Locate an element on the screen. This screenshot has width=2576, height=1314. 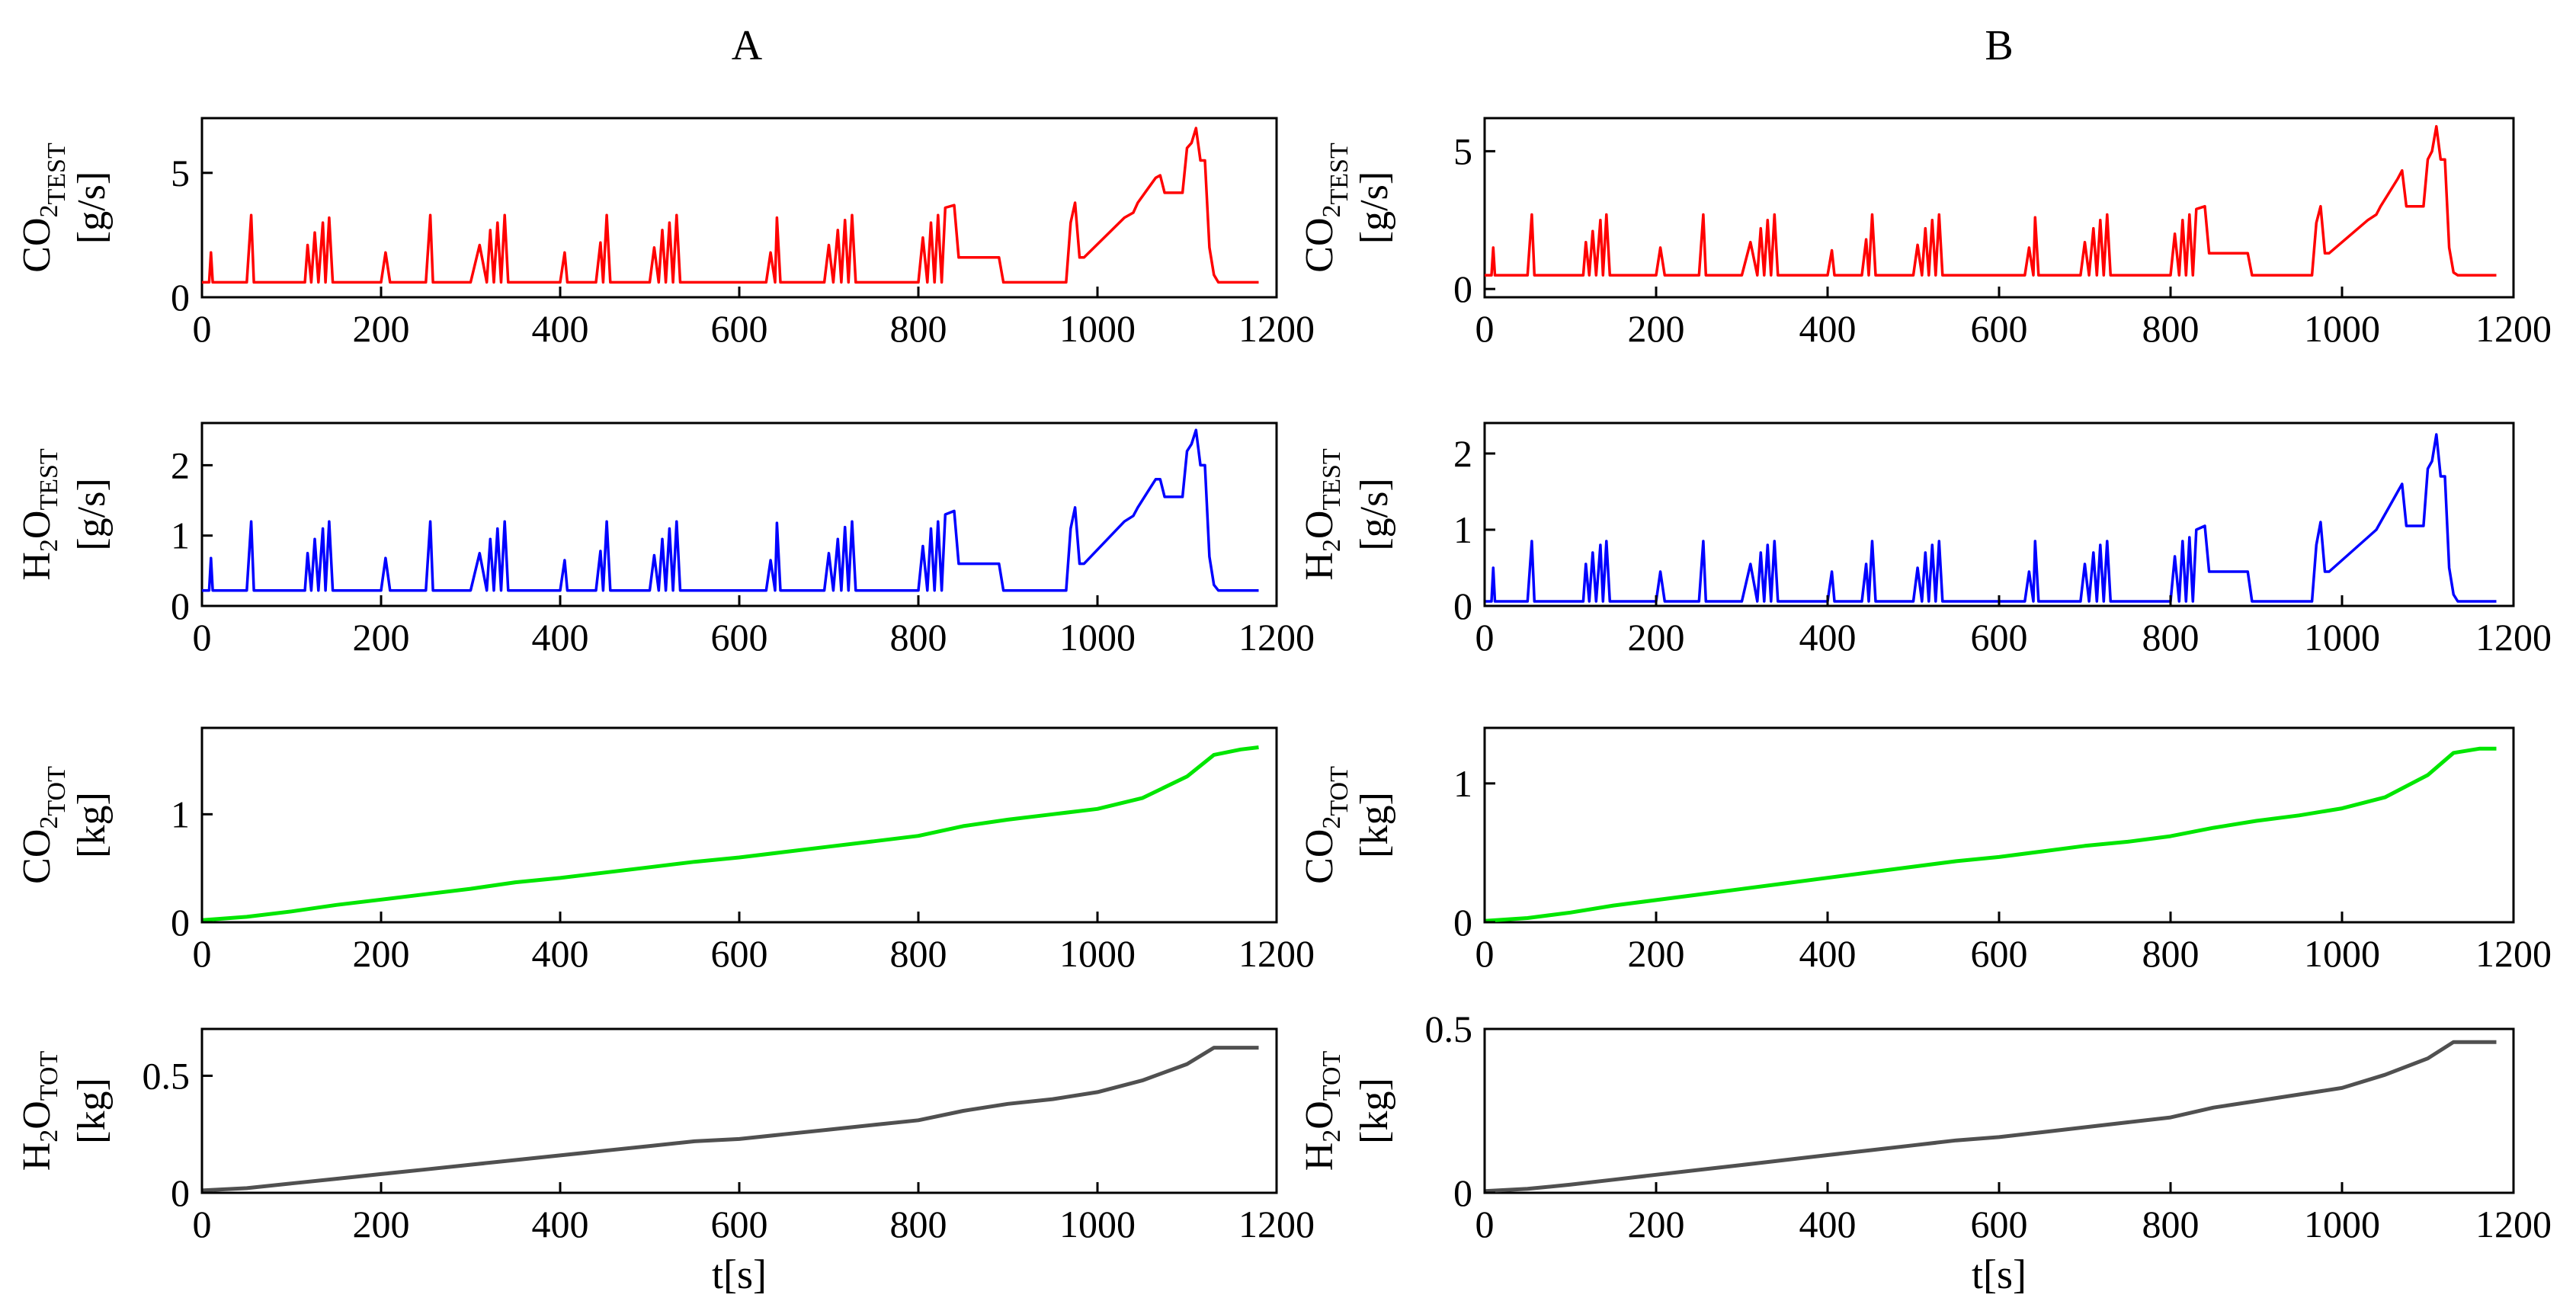
y-tick-label: 0.5 is located at coordinates (1449, 1029).